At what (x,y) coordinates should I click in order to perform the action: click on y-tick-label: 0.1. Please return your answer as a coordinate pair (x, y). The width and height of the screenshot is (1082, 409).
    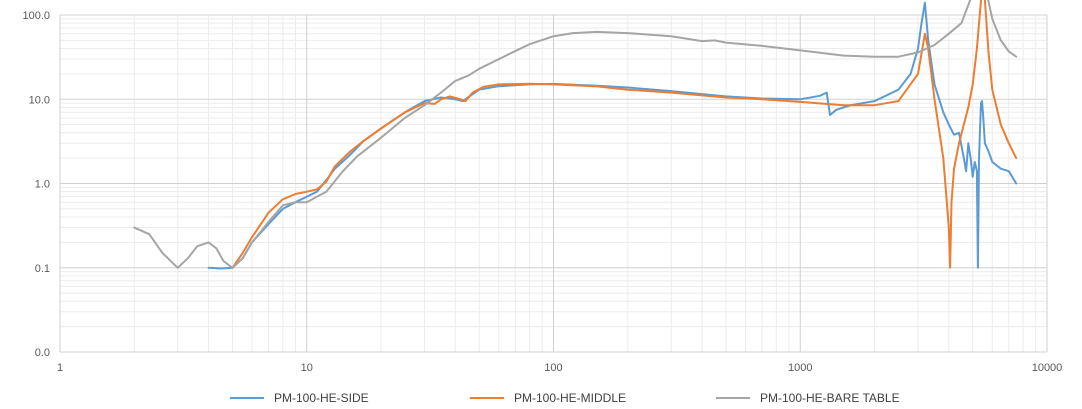
    Looking at the image, I should click on (42, 269).